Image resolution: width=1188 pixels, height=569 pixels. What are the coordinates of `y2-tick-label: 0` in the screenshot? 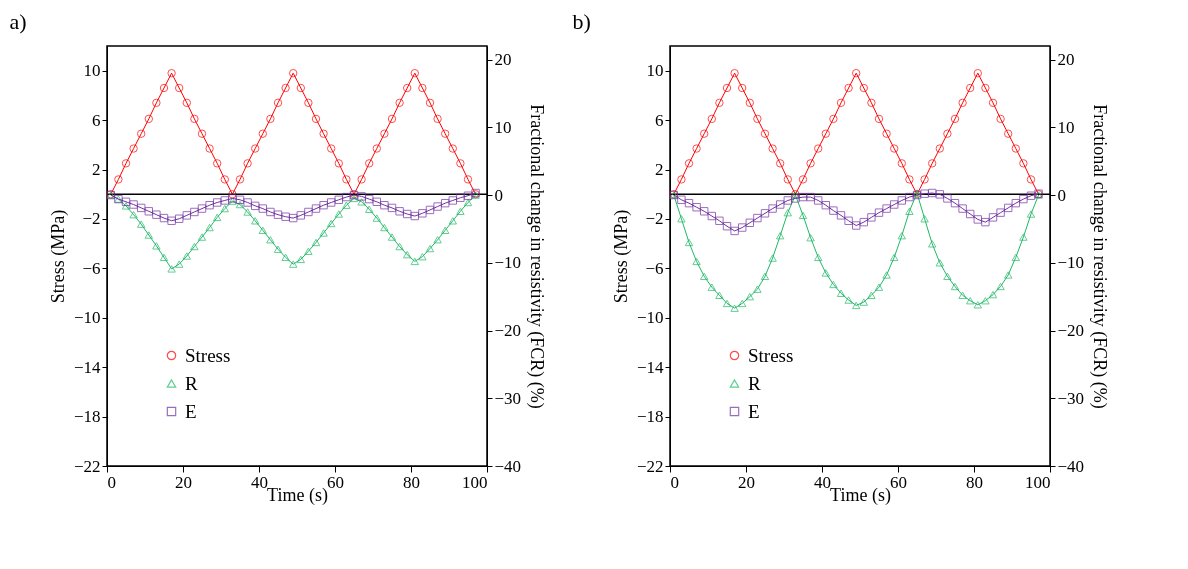 It's located at (498, 195).